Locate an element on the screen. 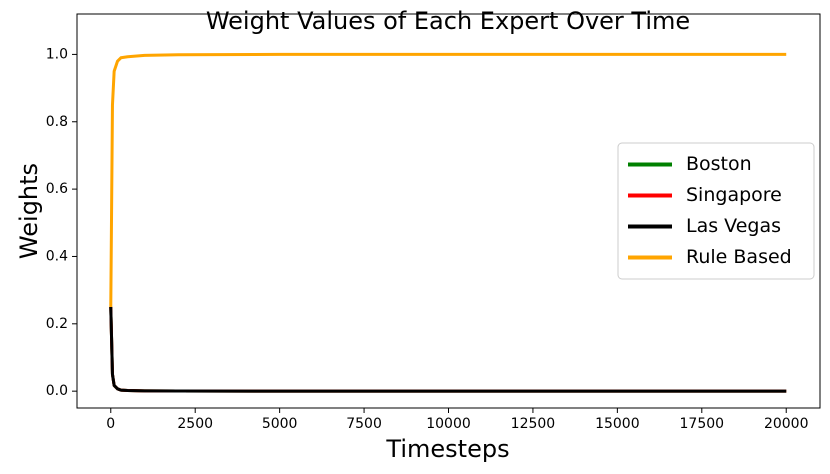 This screenshot has width=830, height=474. y-tick-label: 0.6 is located at coordinates (57, 189).